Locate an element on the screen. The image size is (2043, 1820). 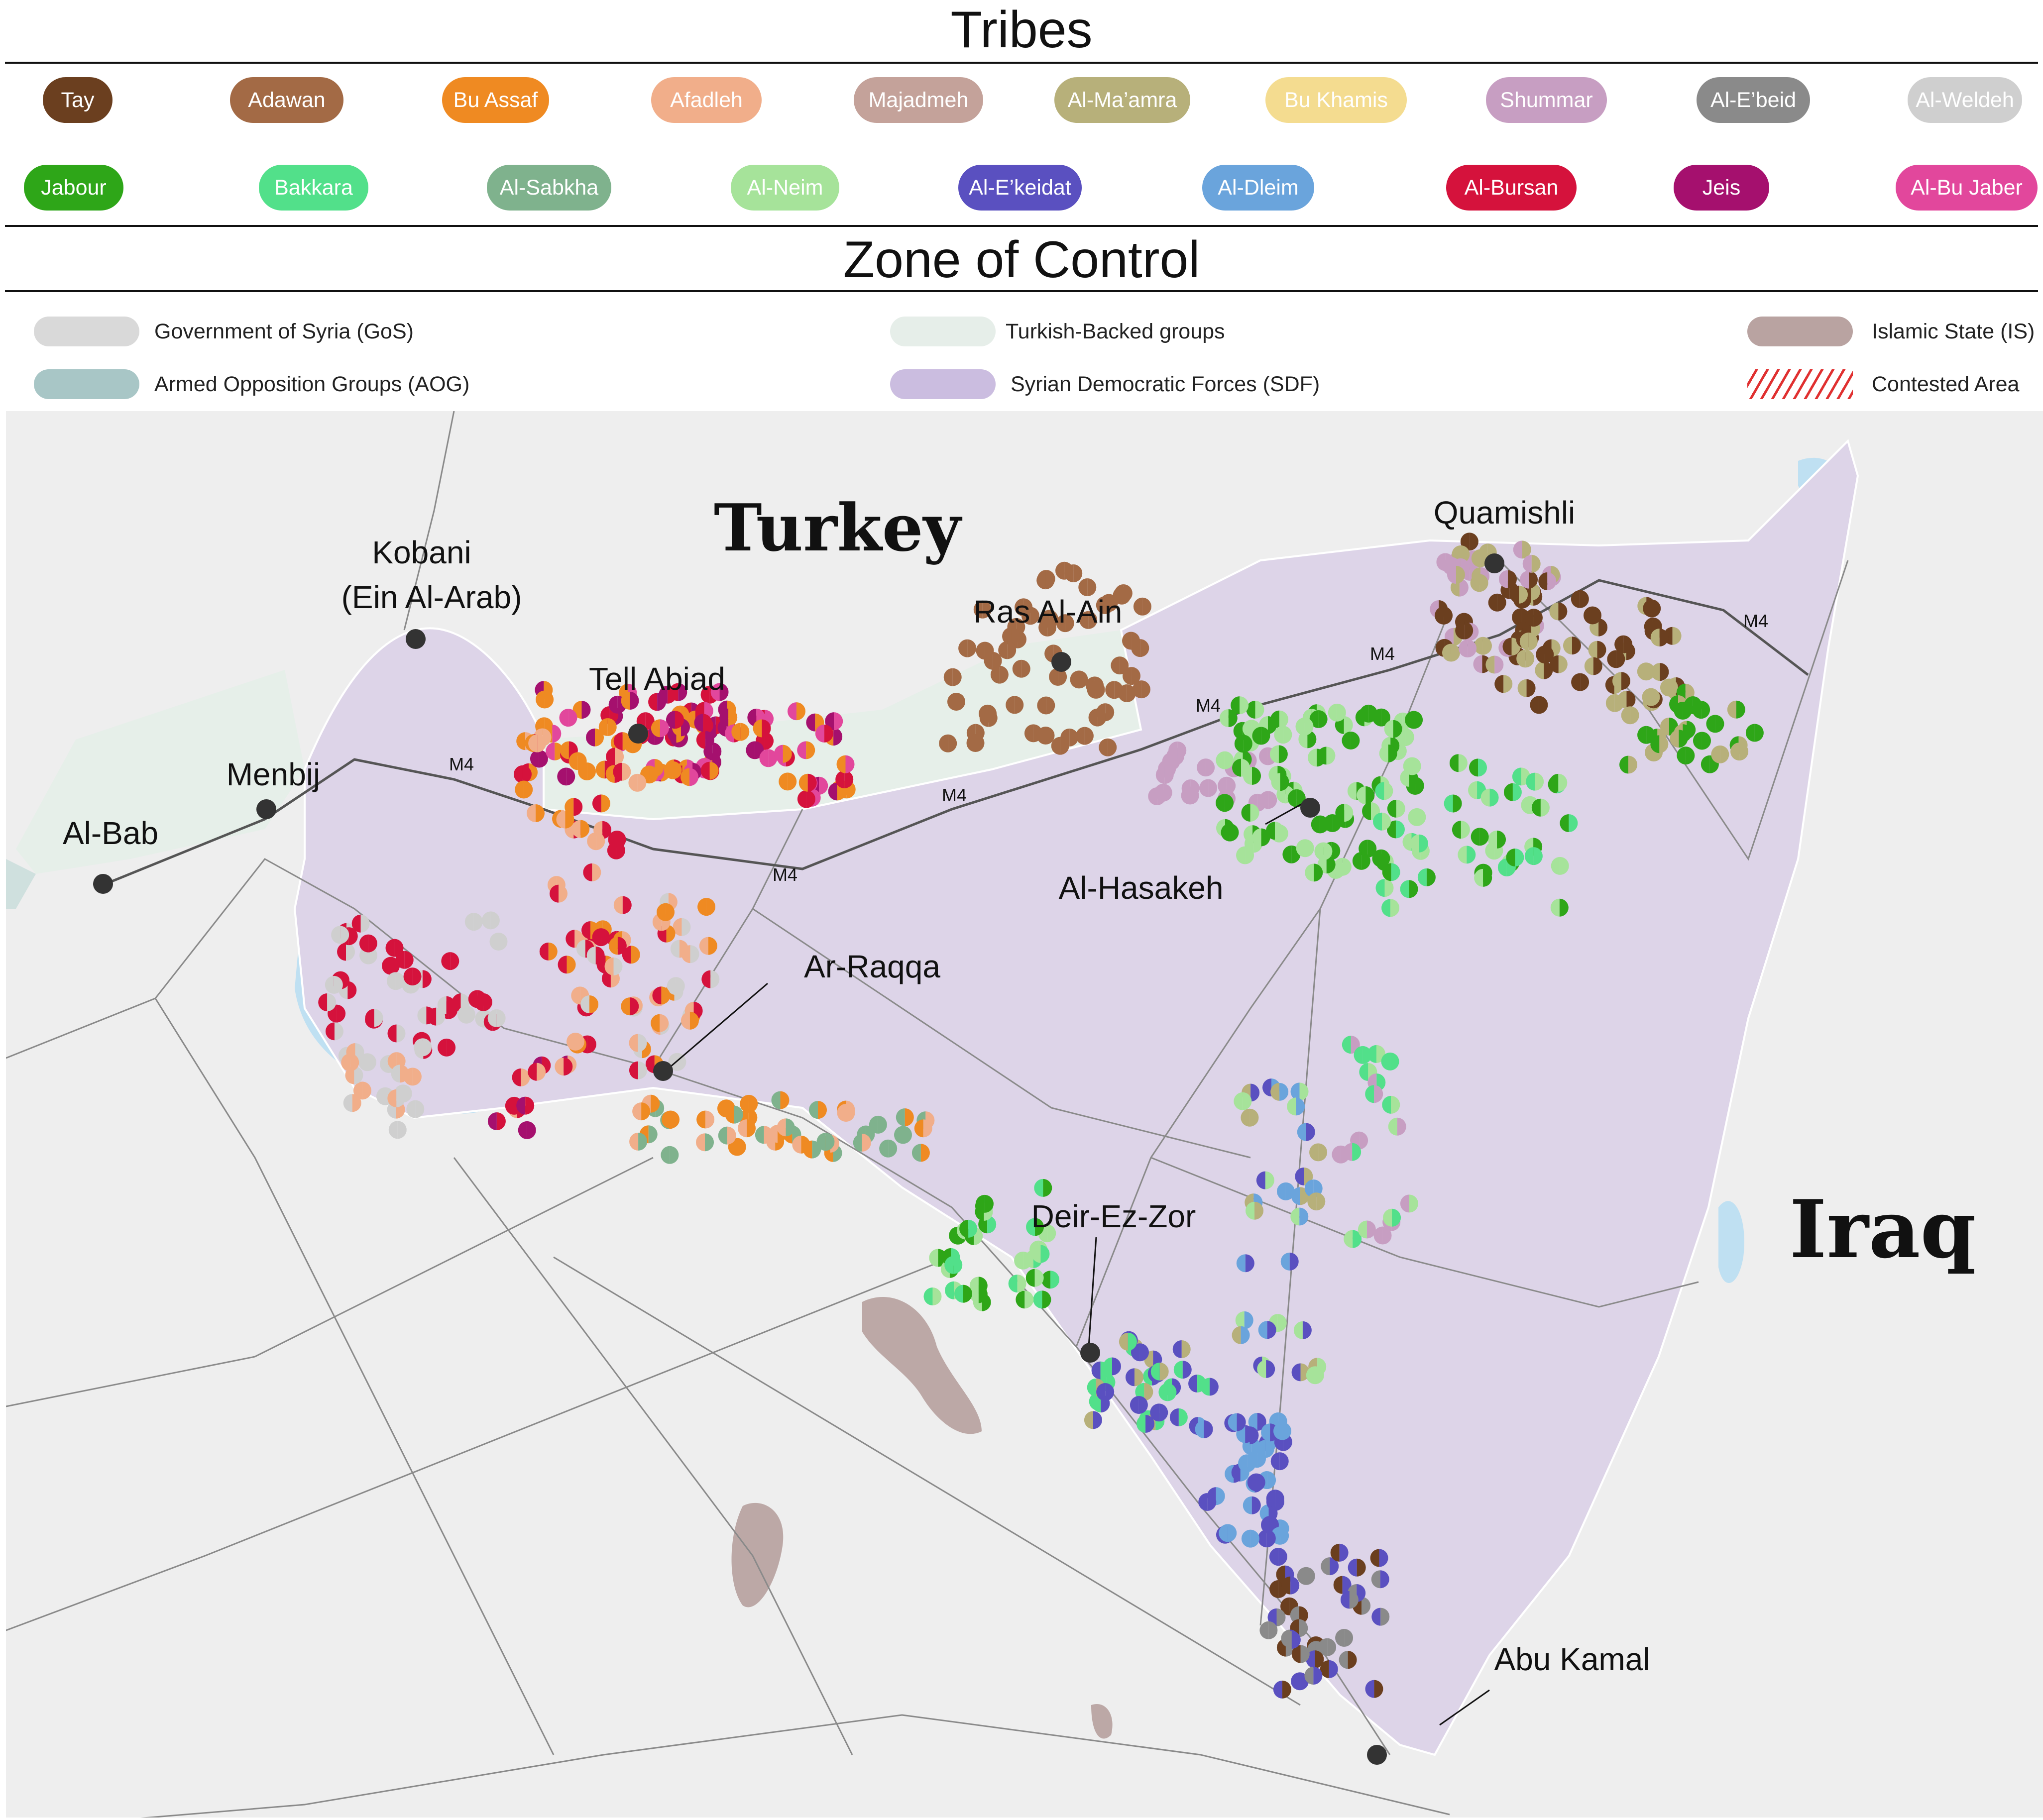
tribe-pill-jeis: Jeis is located at coordinates (1721, 188).